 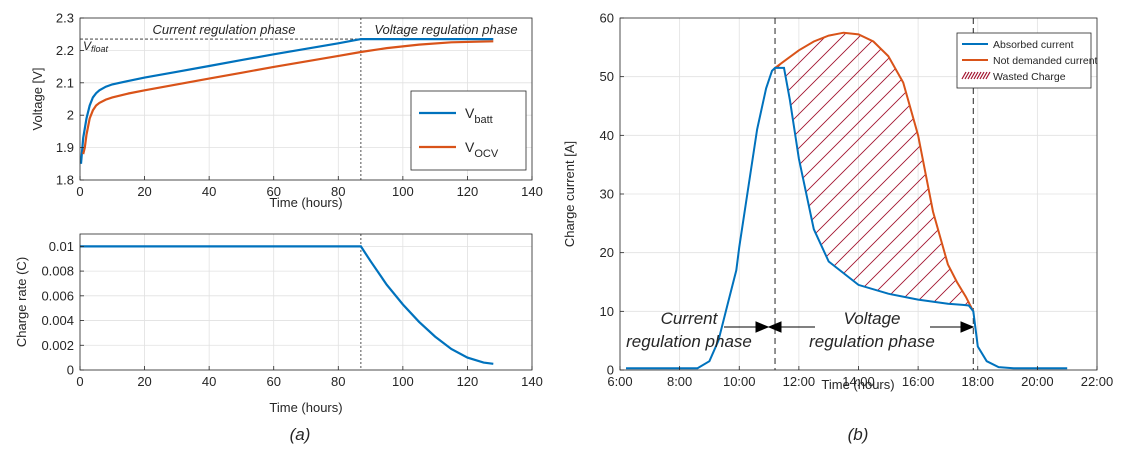 What do you see at coordinates (918, 381) in the screenshot?
I see `x-tick-label: 16:00` at bounding box center [918, 381].